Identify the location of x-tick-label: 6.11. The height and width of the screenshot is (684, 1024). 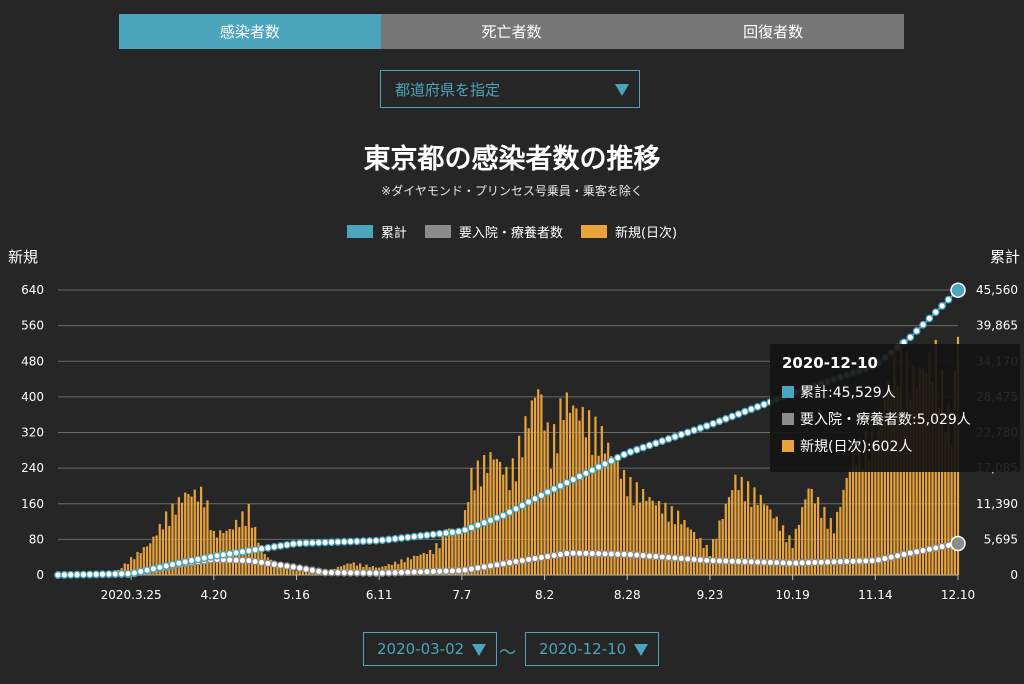
(379, 595).